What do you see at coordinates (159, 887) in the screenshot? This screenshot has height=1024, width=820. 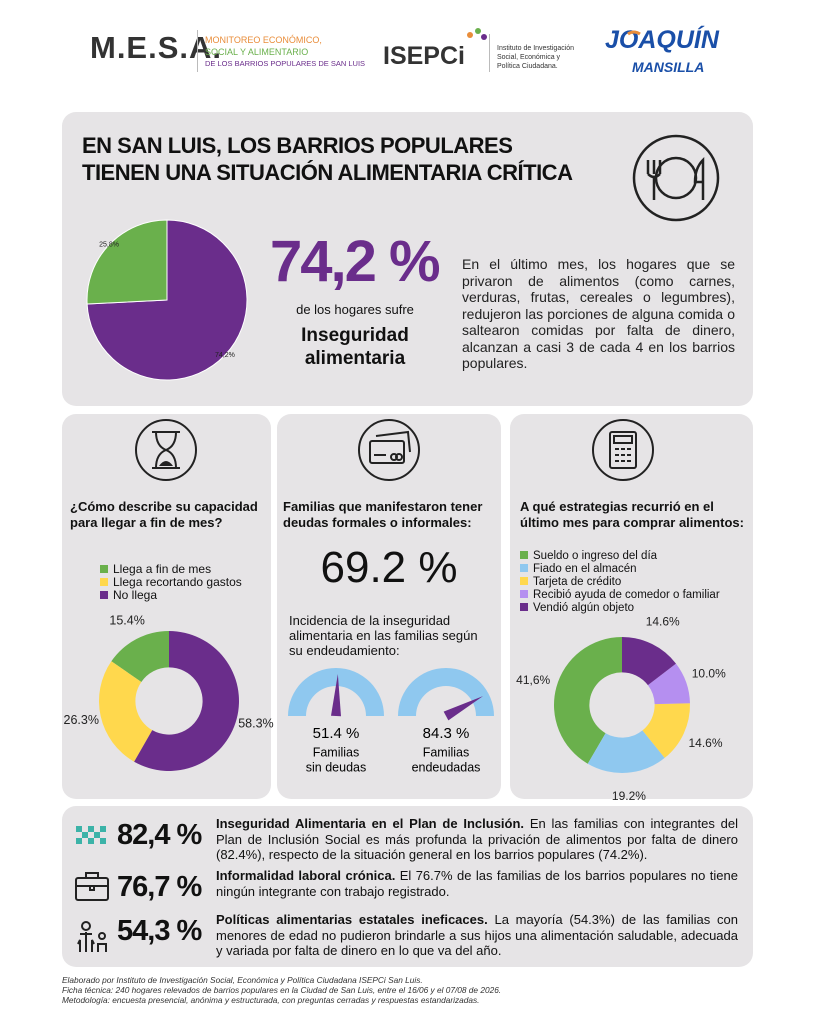 I see `highlight-value: 76,7 %` at bounding box center [159, 887].